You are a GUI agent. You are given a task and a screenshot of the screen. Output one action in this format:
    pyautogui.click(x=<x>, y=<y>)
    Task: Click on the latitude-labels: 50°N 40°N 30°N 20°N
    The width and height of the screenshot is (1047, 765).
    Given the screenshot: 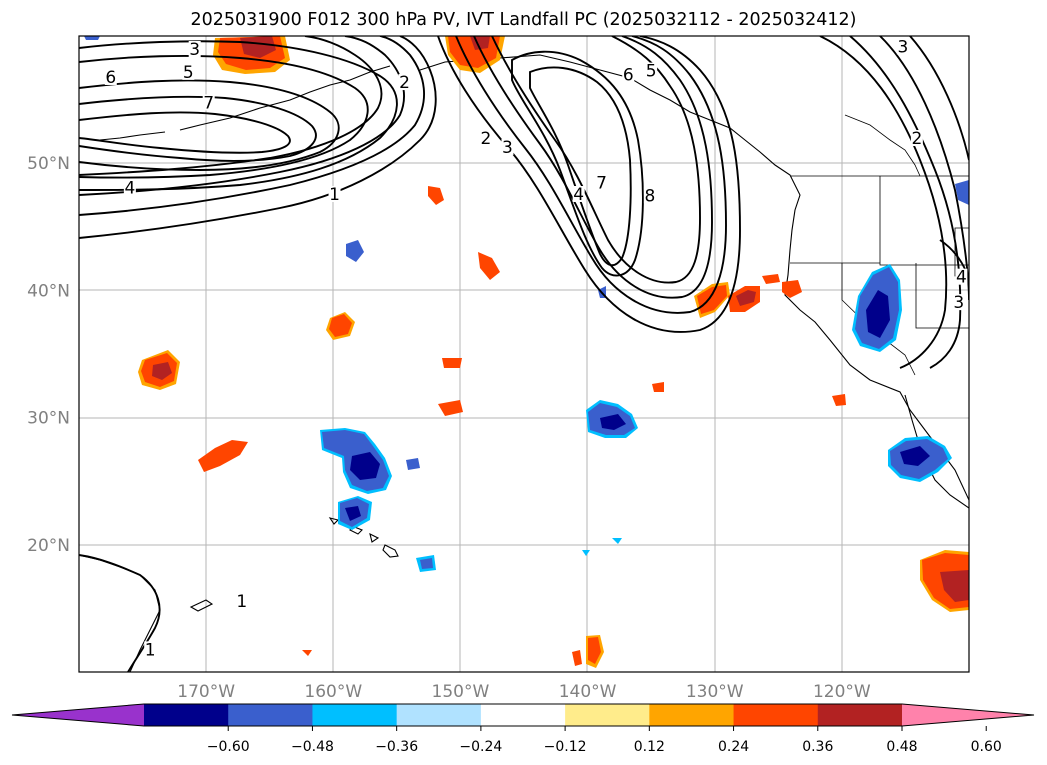 What is the action you would take?
    pyautogui.click(x=48, y=355)
    